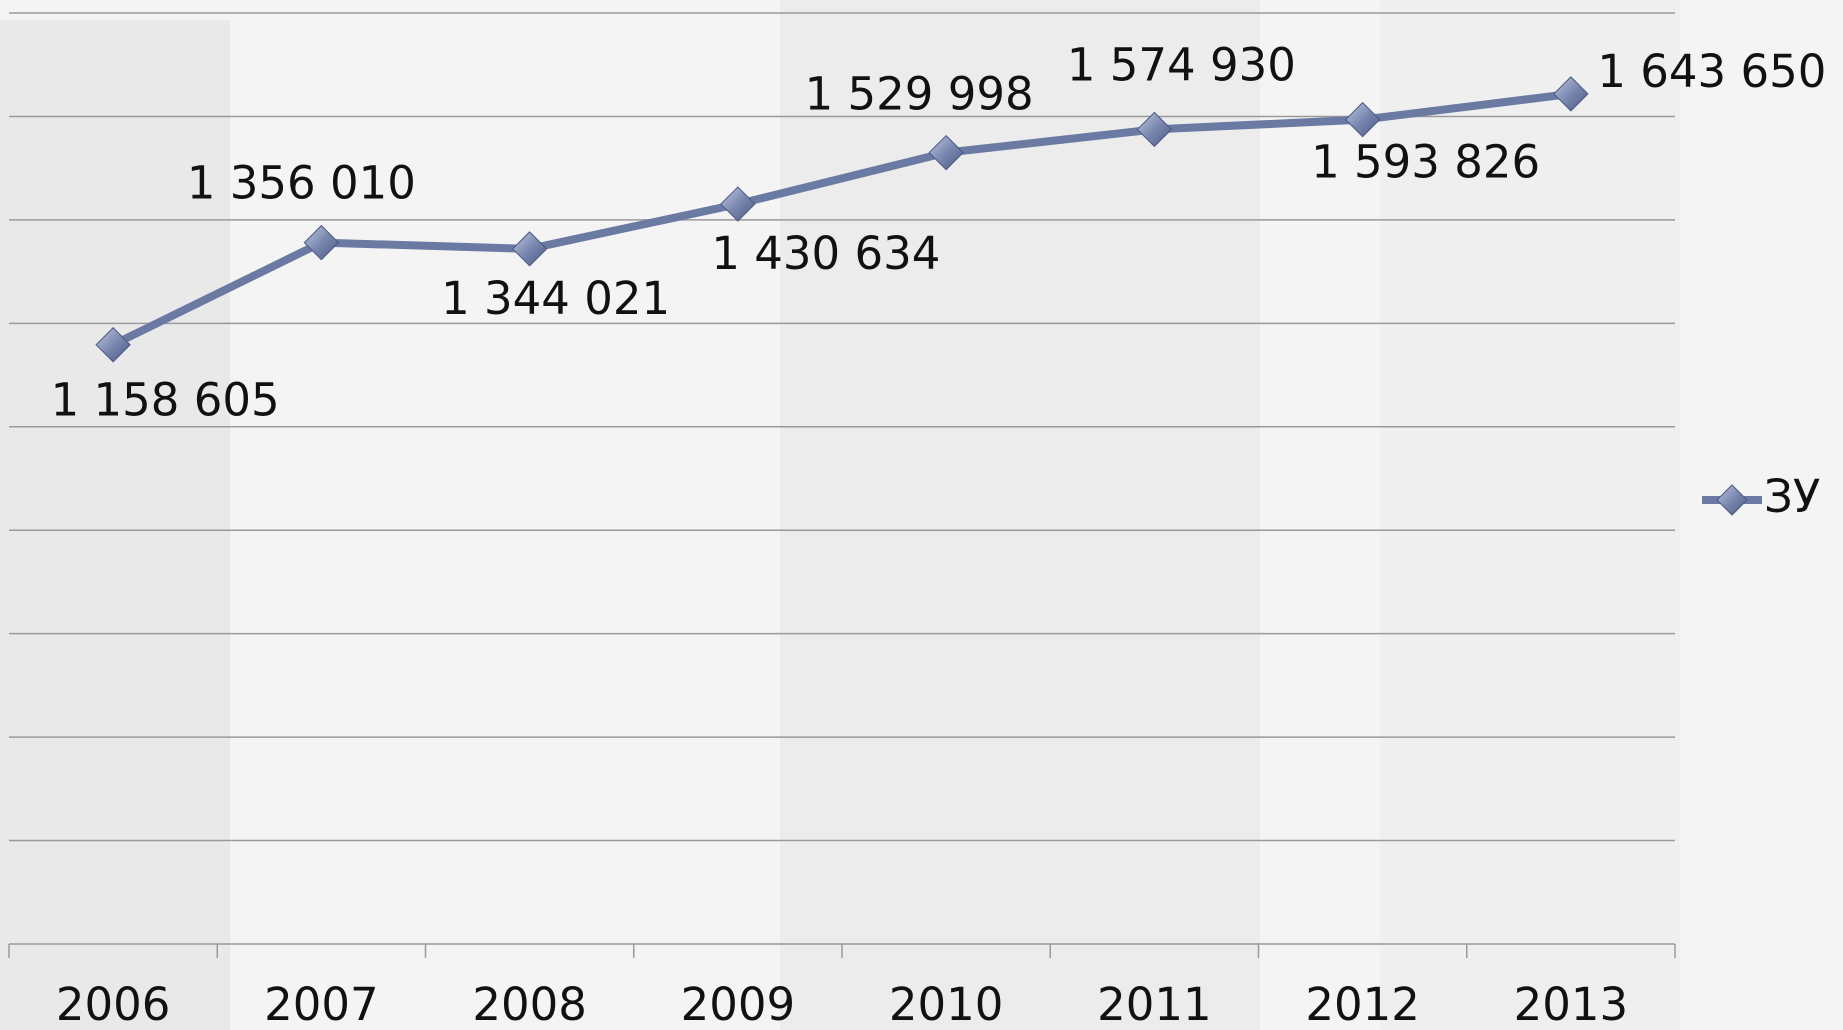 The width and height of the screenshot is (1843, 1030). Describe the element at coordinates (1732, 500) in the screenshot. I see `legend-marker` at that location.